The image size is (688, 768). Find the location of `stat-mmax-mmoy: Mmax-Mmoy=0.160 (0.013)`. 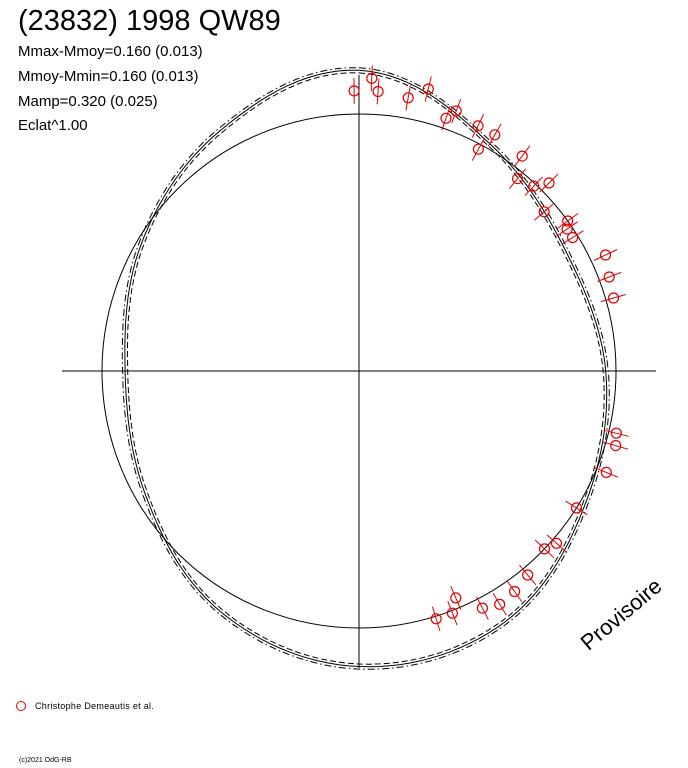

stat-mmax-mmoy: Mmax-Mmoy=0.160 (0.013) is located at coordinates (110, 51).